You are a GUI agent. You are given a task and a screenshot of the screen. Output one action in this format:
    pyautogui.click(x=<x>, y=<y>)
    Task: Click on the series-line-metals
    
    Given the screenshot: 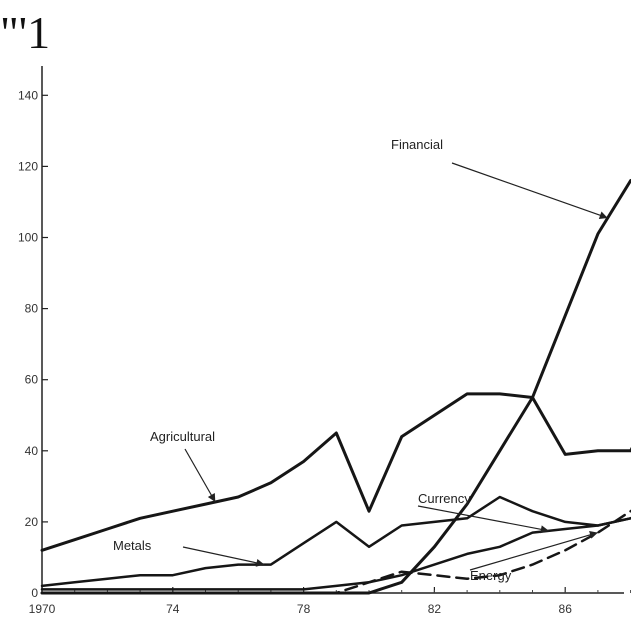 What is the action you would take?
    pyautogui.click(x=335, y=541)
    